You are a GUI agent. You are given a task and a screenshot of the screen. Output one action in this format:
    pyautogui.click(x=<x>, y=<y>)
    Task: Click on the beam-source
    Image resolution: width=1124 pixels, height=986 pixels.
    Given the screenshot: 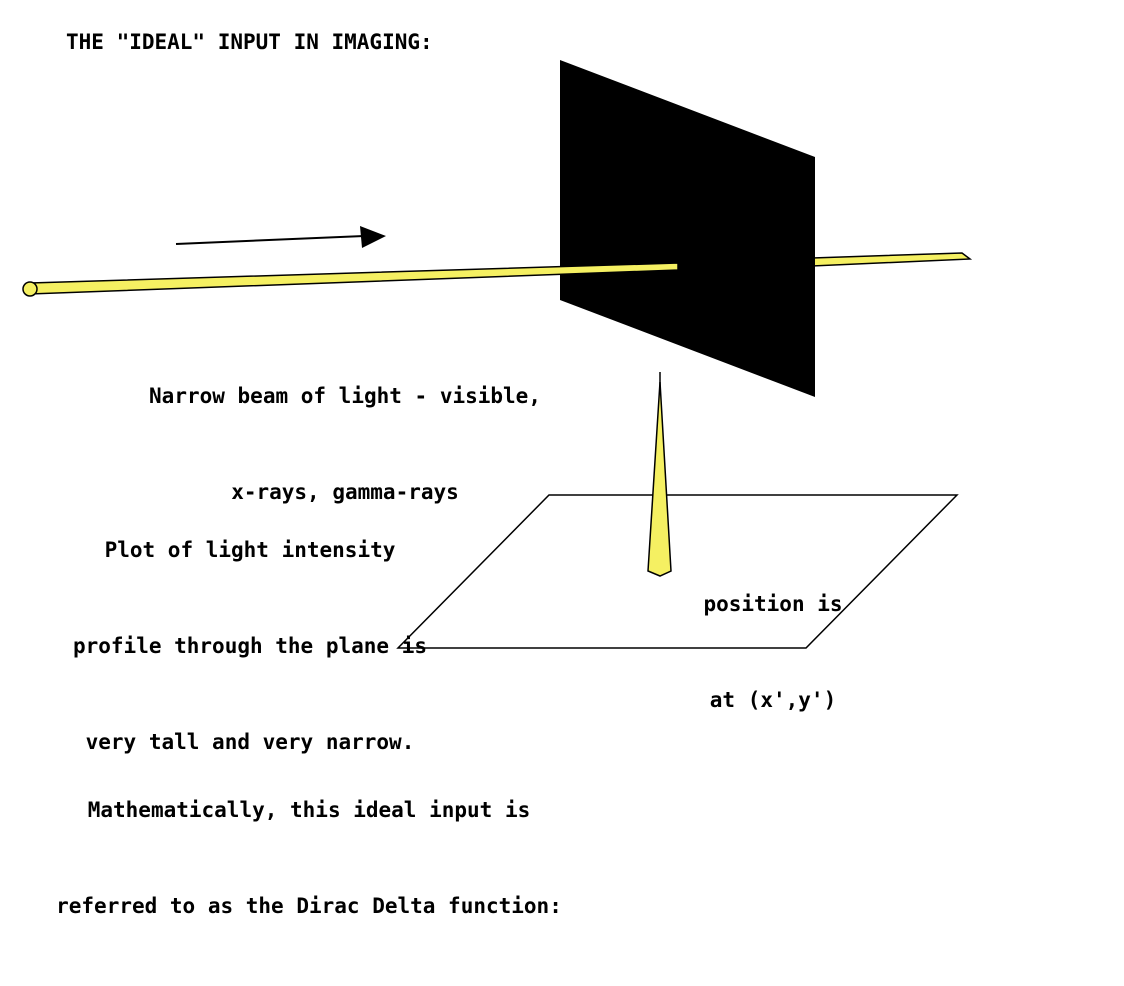 What is the action you would take?
    pyautogui.click(x=30, y=289)
    